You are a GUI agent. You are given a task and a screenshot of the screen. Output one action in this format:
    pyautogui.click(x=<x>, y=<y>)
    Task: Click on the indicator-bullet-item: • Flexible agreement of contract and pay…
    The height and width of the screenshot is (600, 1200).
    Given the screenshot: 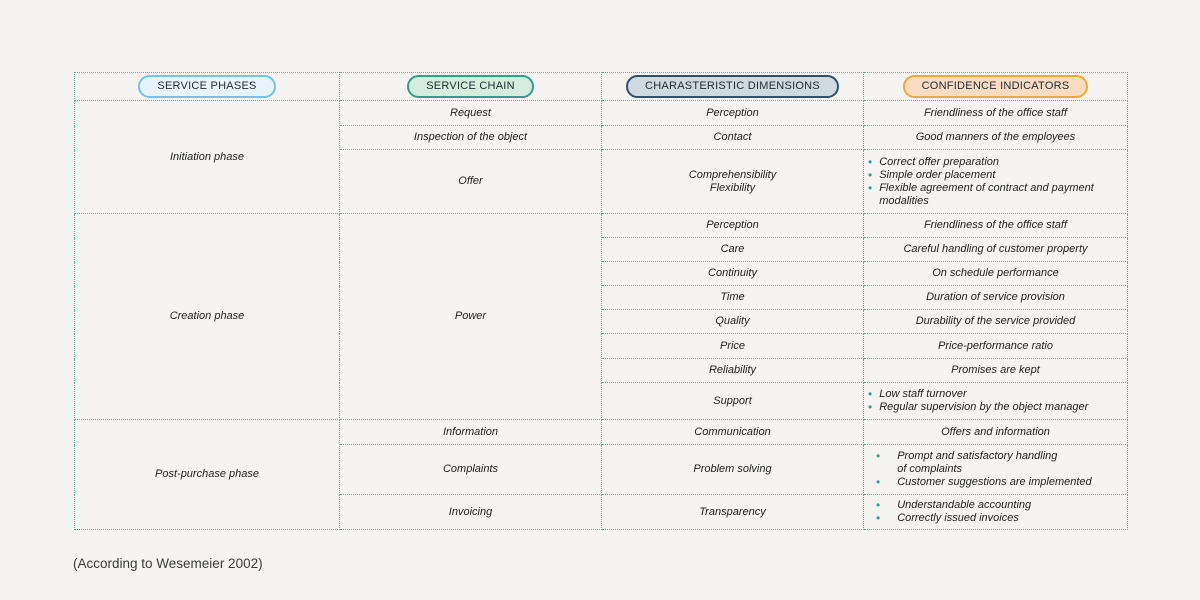 What is the action you would take?
    pyautogui.click(x=995, y=194)
    